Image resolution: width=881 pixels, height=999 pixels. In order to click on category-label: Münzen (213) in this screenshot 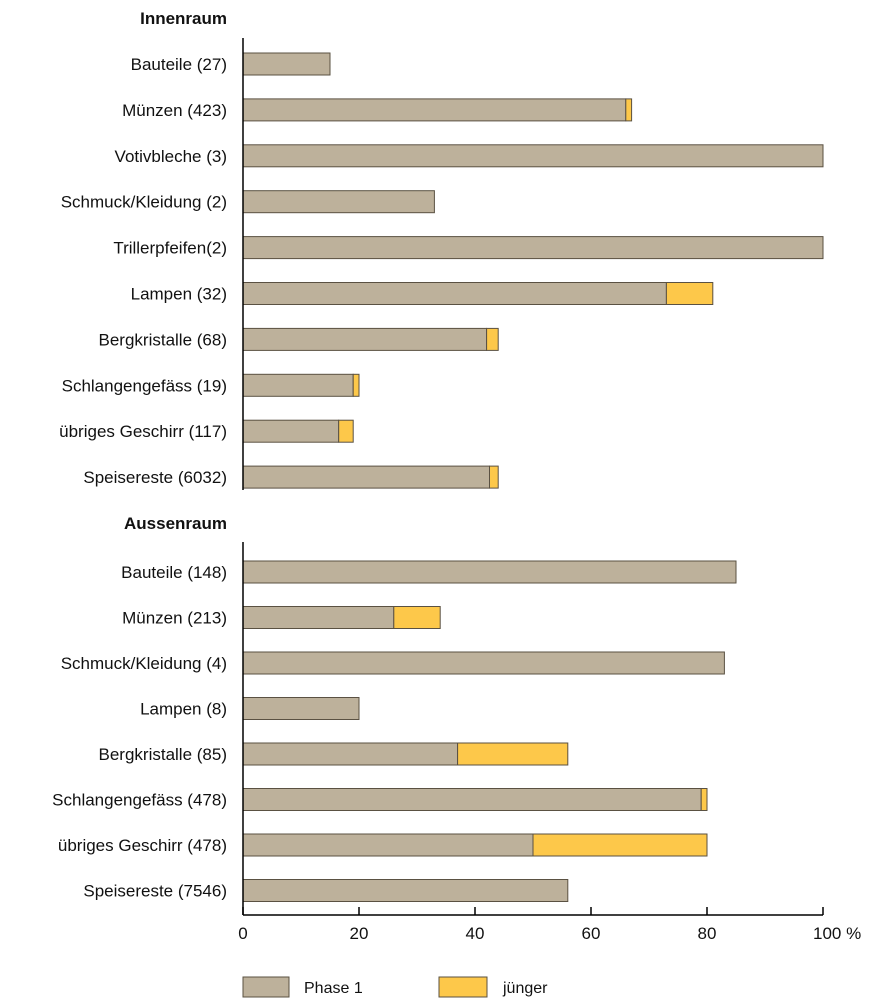, I will do `click(174, 618)`.